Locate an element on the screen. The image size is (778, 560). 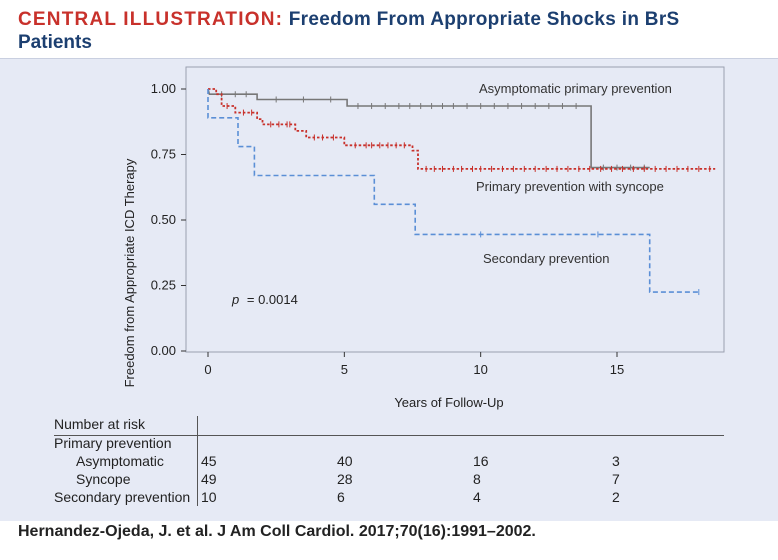
x-tick-label: 10 is located at coordinates (480, 369).